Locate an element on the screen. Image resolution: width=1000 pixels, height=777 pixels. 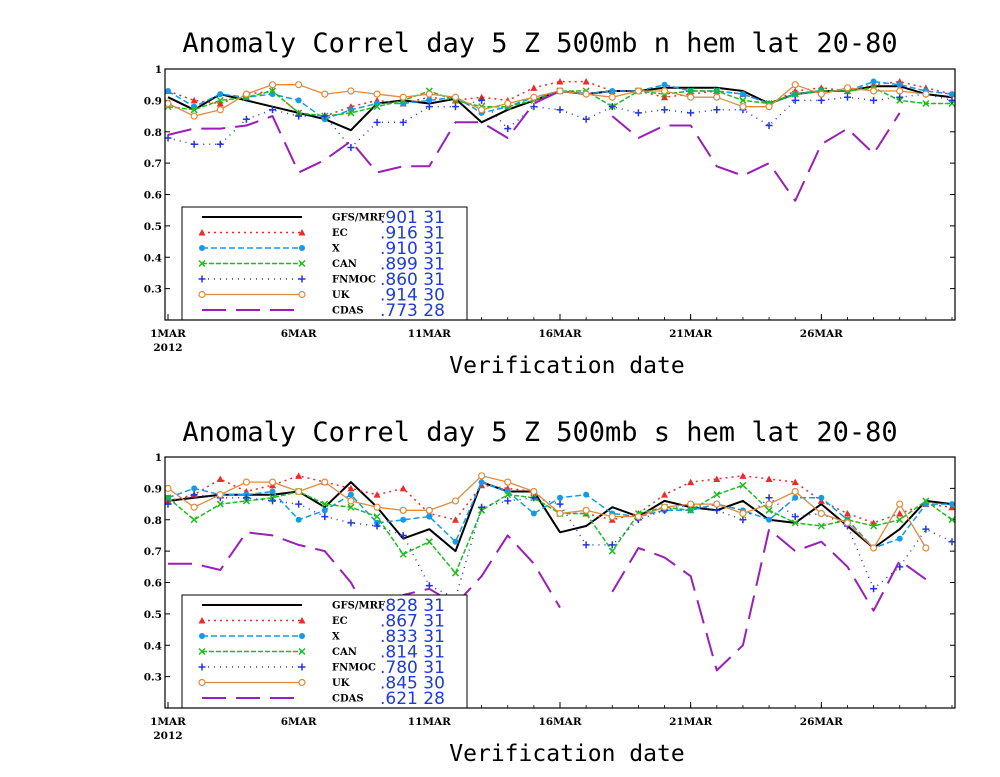
x-axis-label: Verification date is located at coordinates (566, 366).